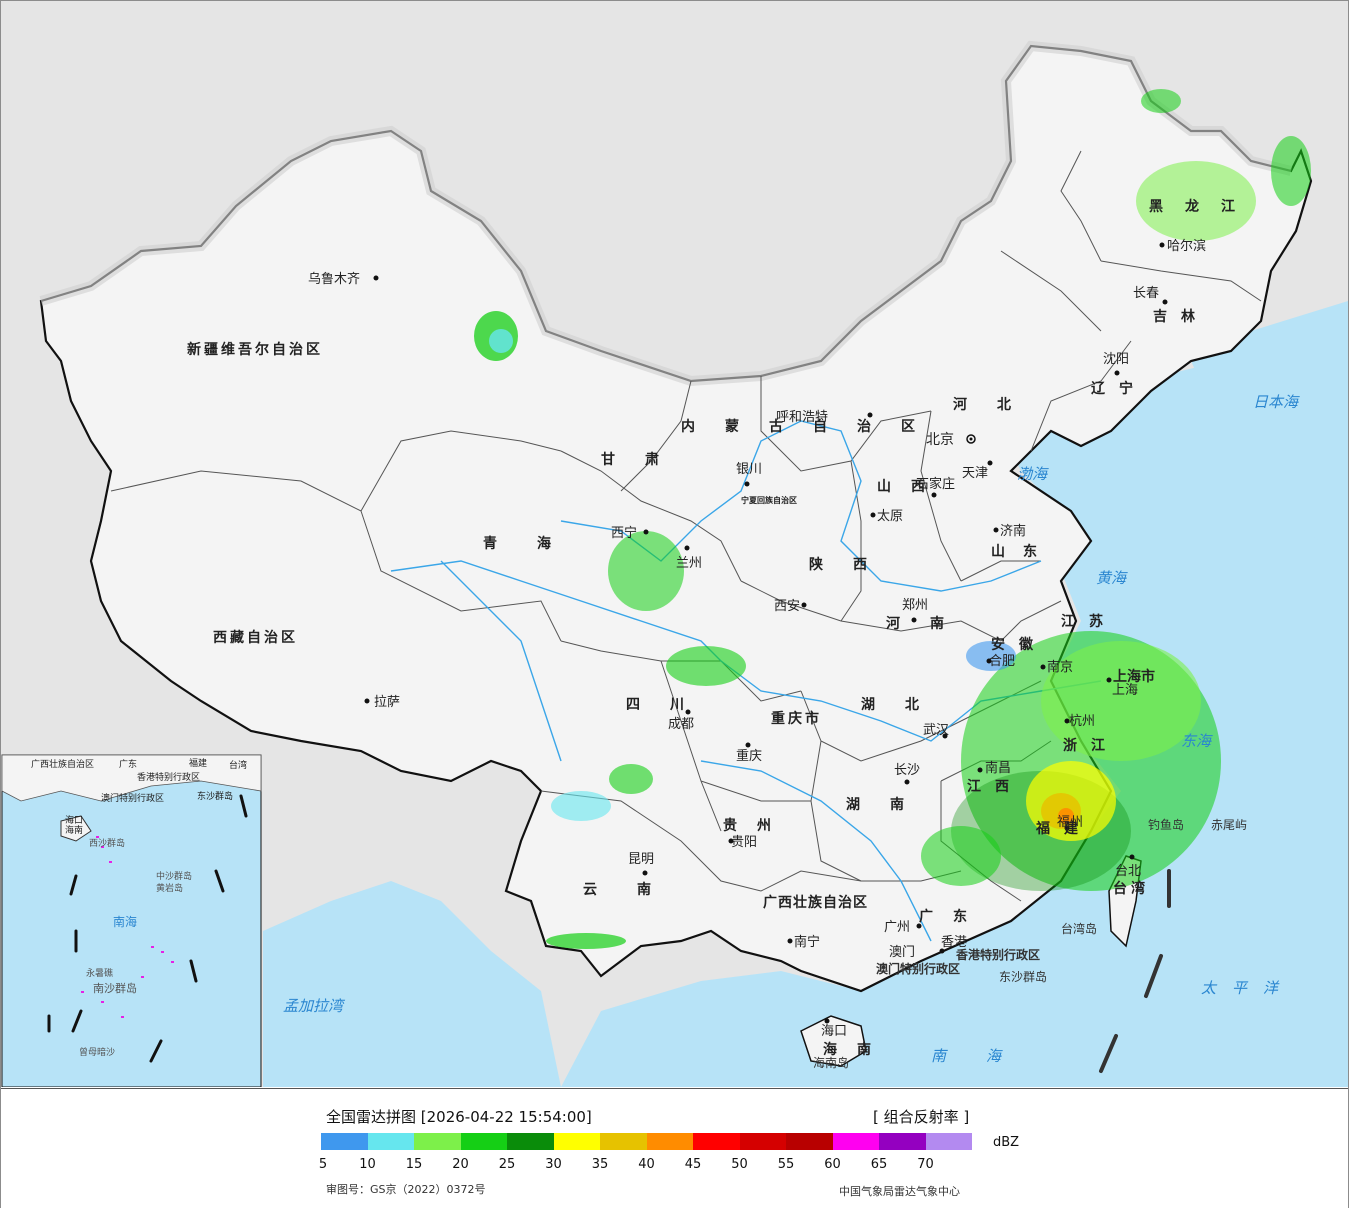  I want to click on inset-label-south-sea: 南海, so click(125, 921).